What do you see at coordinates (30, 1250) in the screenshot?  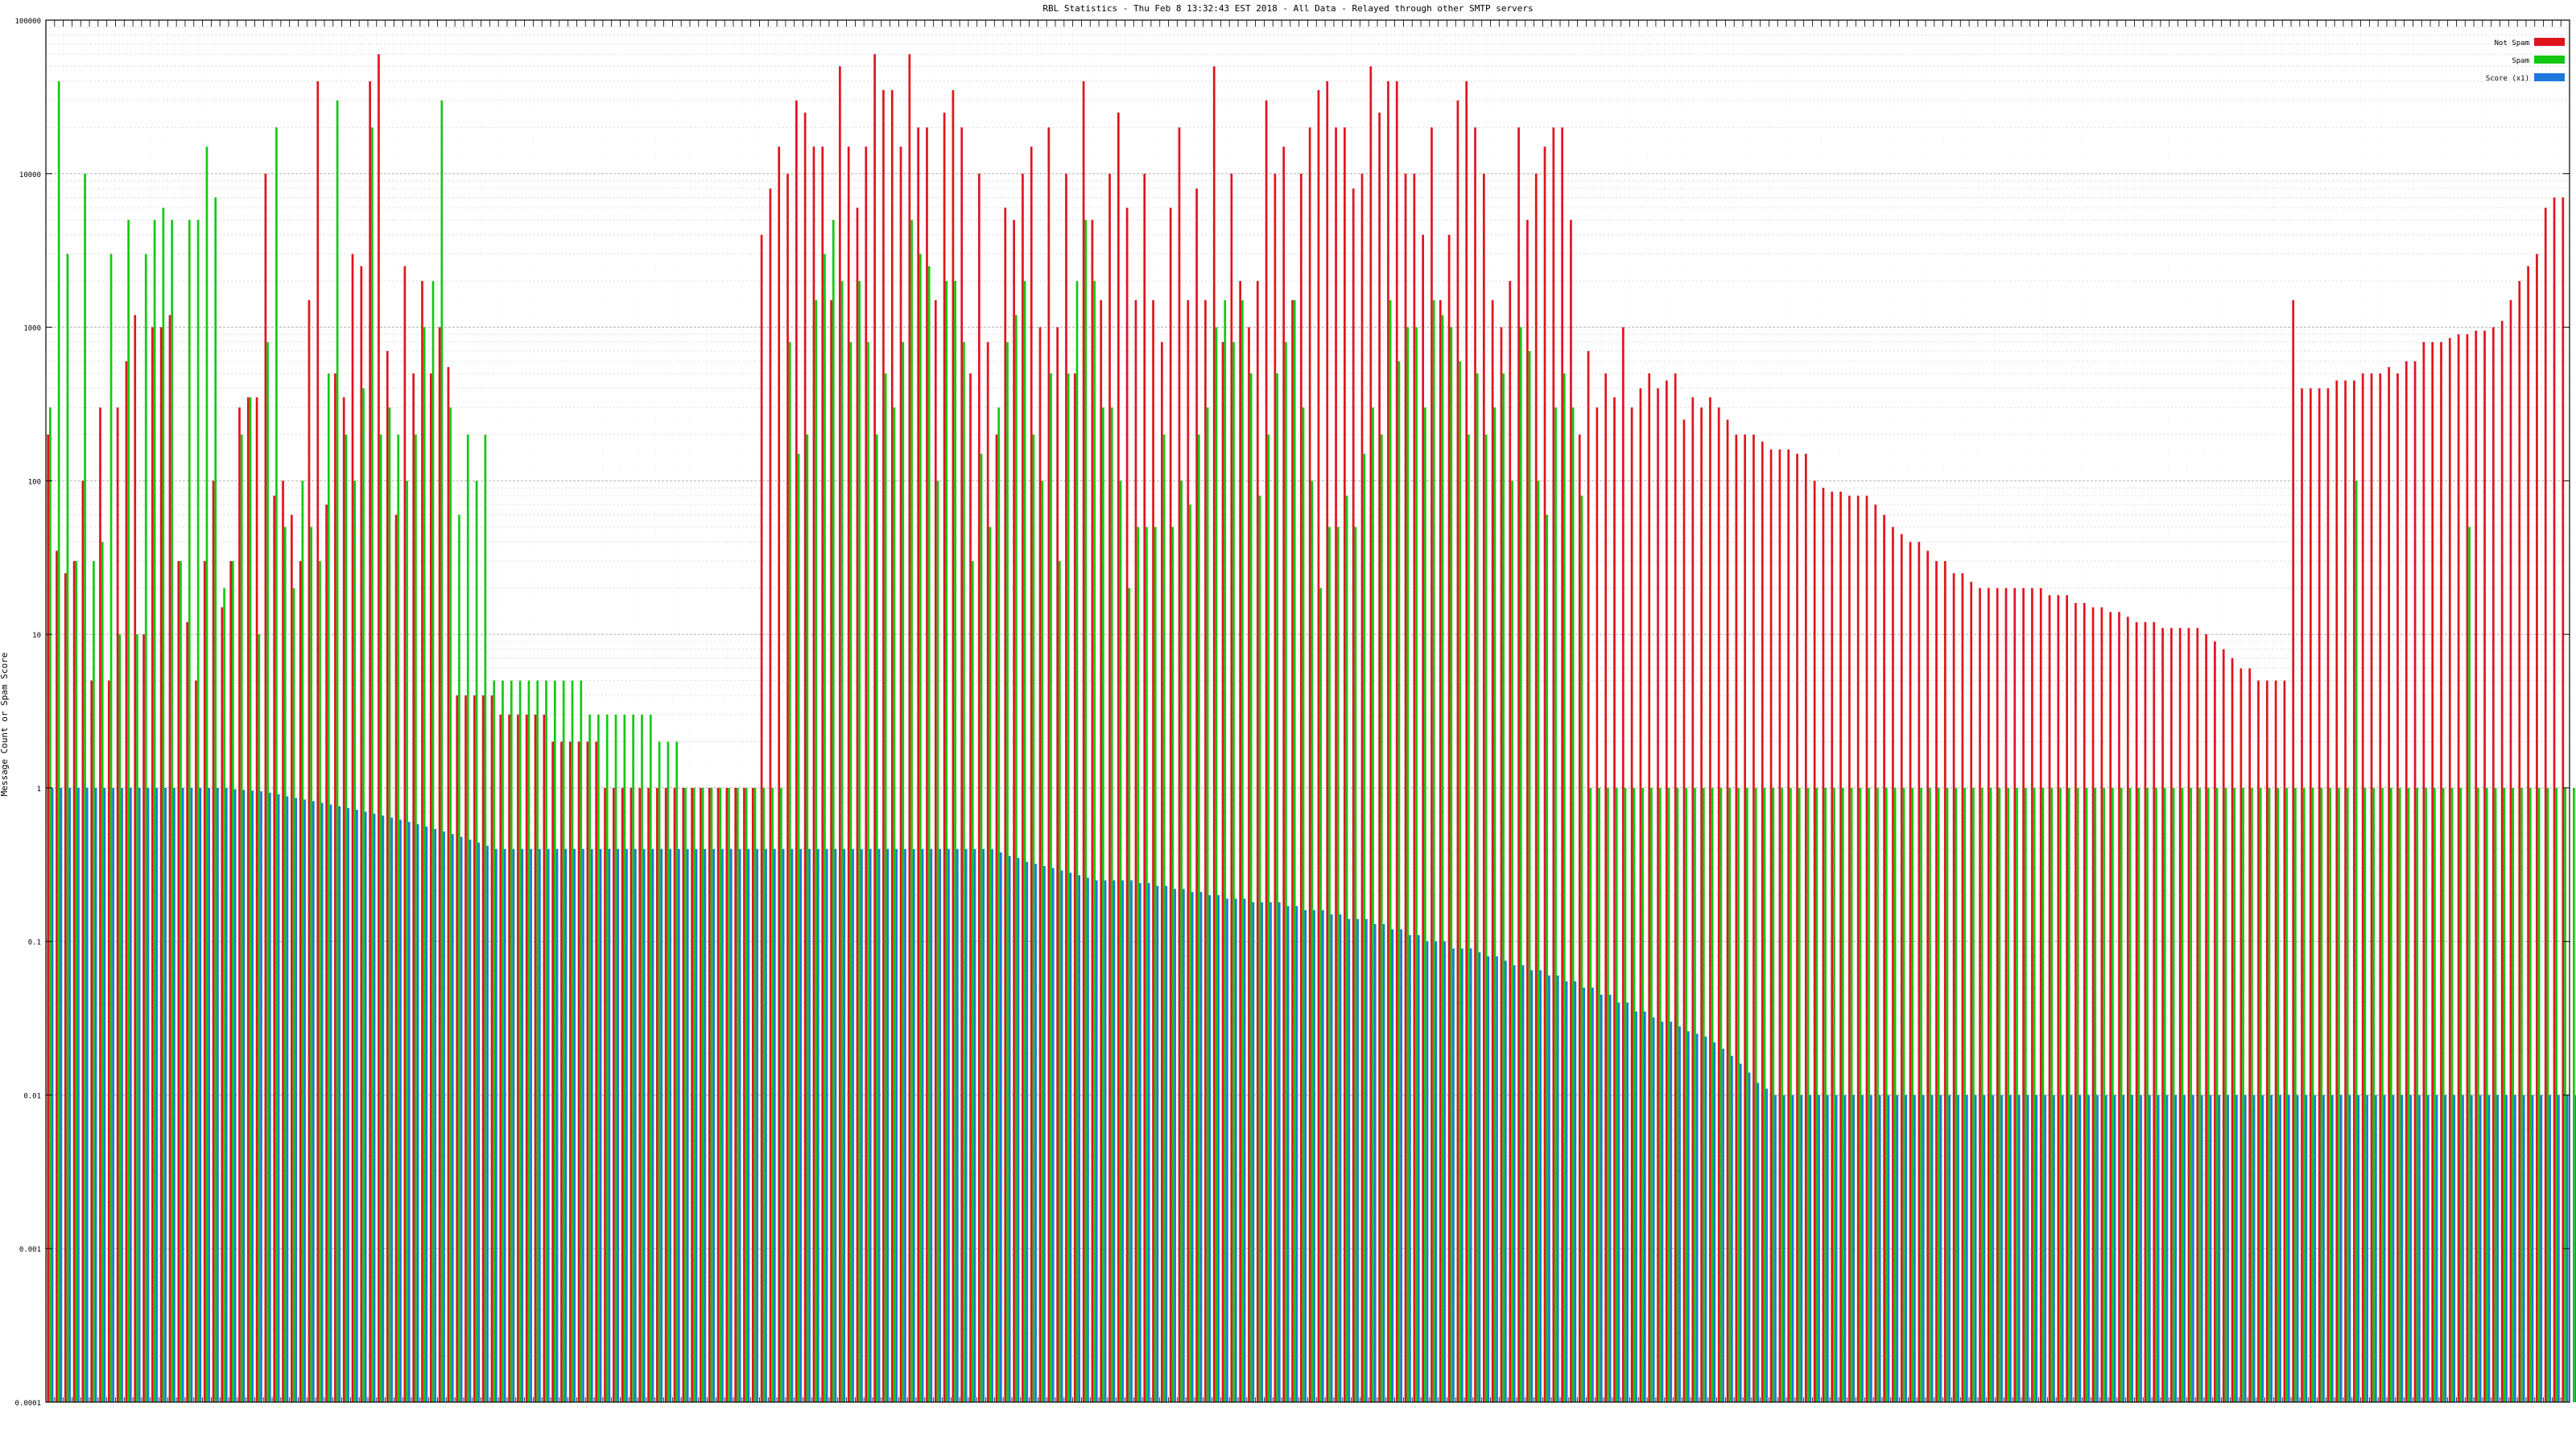 I see `y-tick-label: 0.001` at bounding box center [30, 1250].